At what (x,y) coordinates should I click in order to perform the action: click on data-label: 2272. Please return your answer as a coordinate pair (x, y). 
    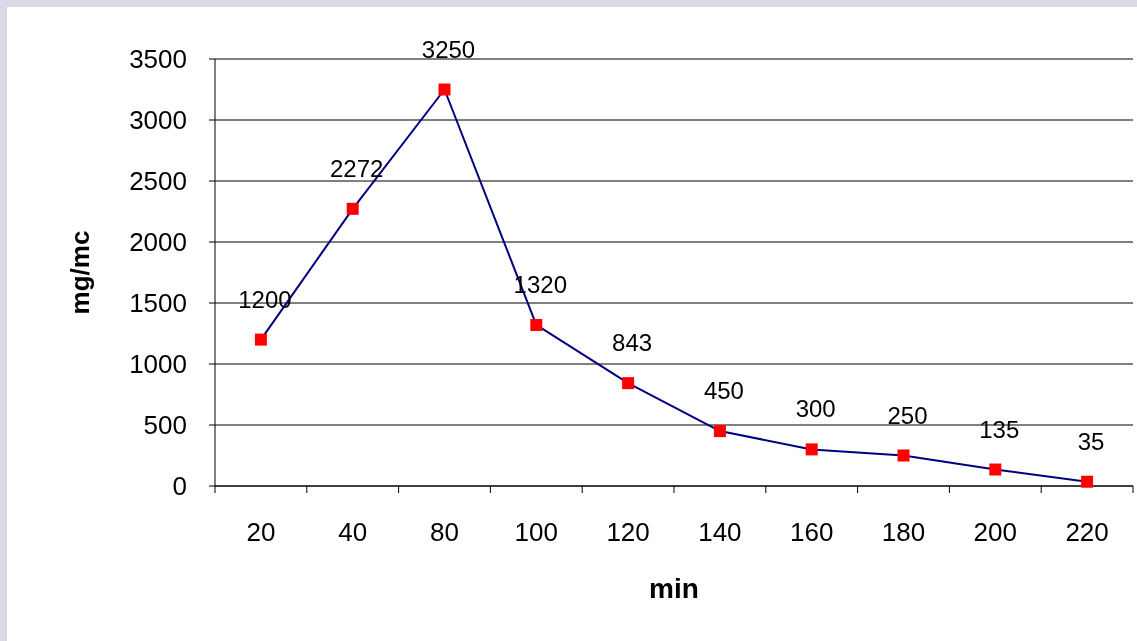
    Looking at the image, I should click on (357, 168).